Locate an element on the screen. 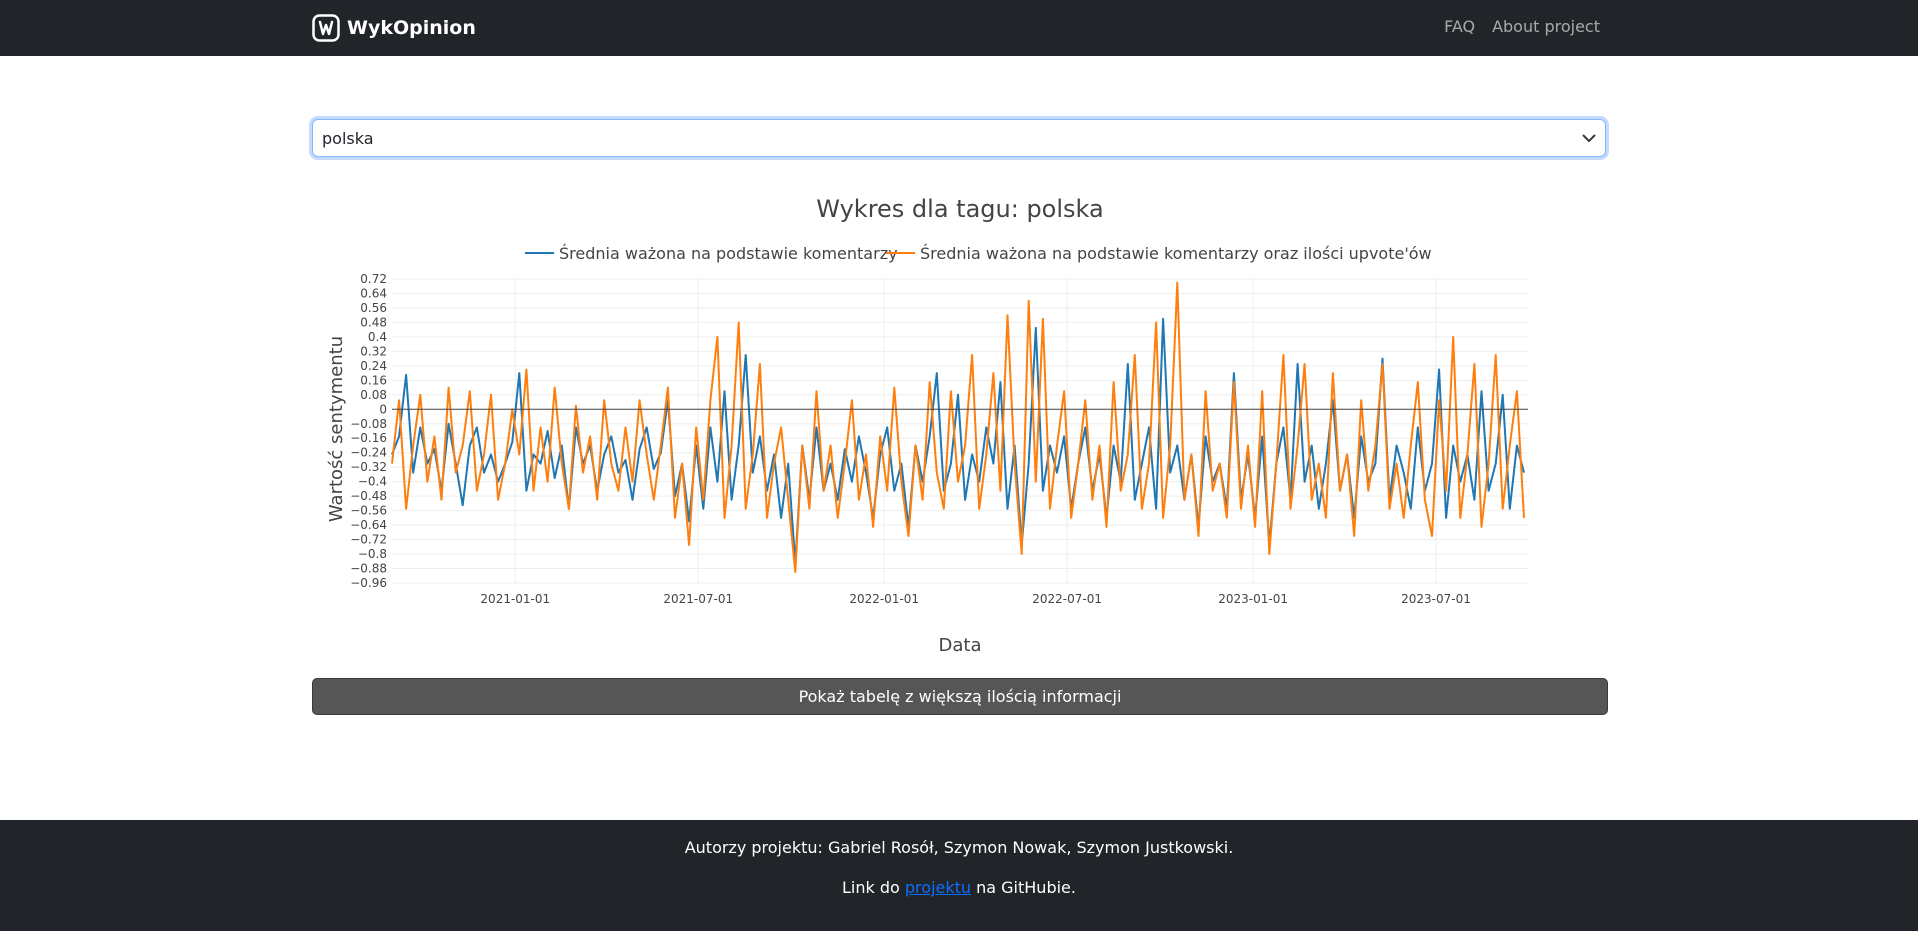 Image resolution: width=1918 pixels, height=931 pixels. tag-select: polska is located at coordinates (959, 138).